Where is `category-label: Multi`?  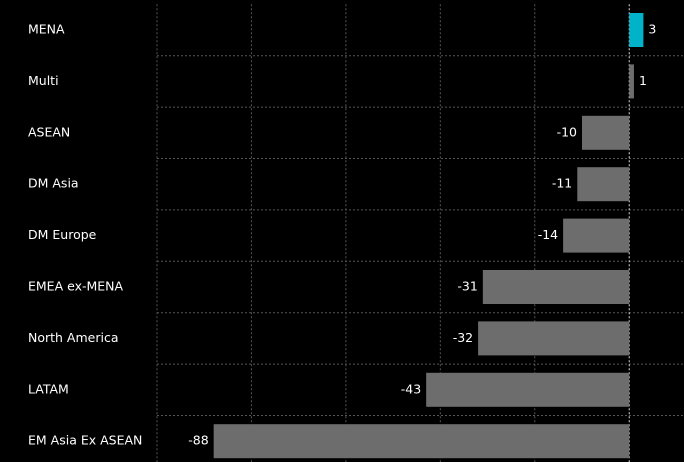
category-label: Multi is located at coordinates (43, 80).